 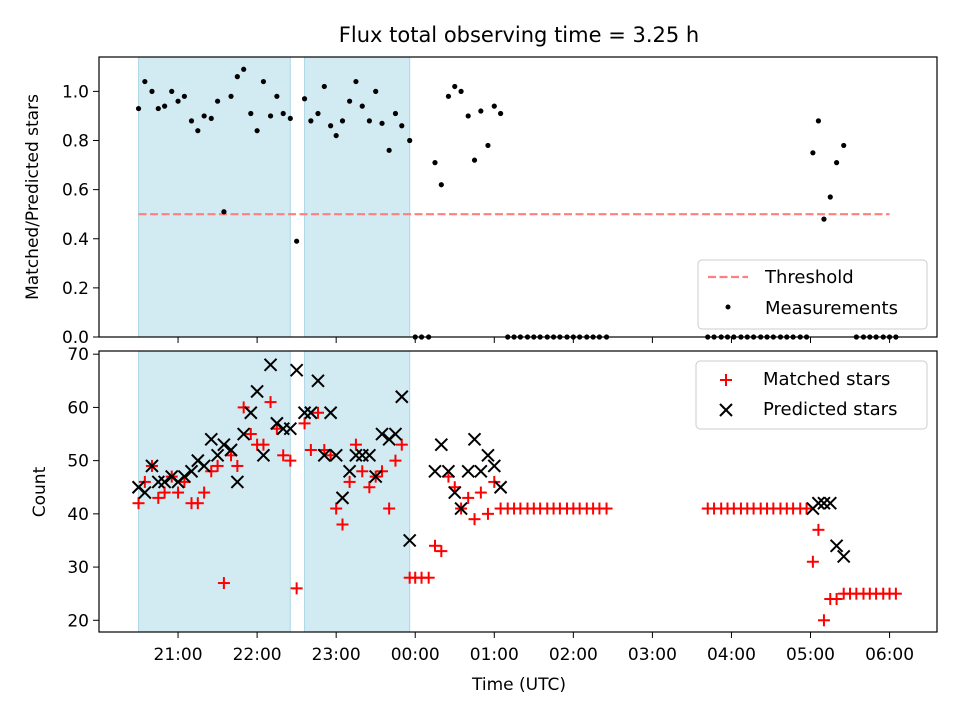 I want to click on bottom-y-tick-label: 20, so click(x=78, y=621).